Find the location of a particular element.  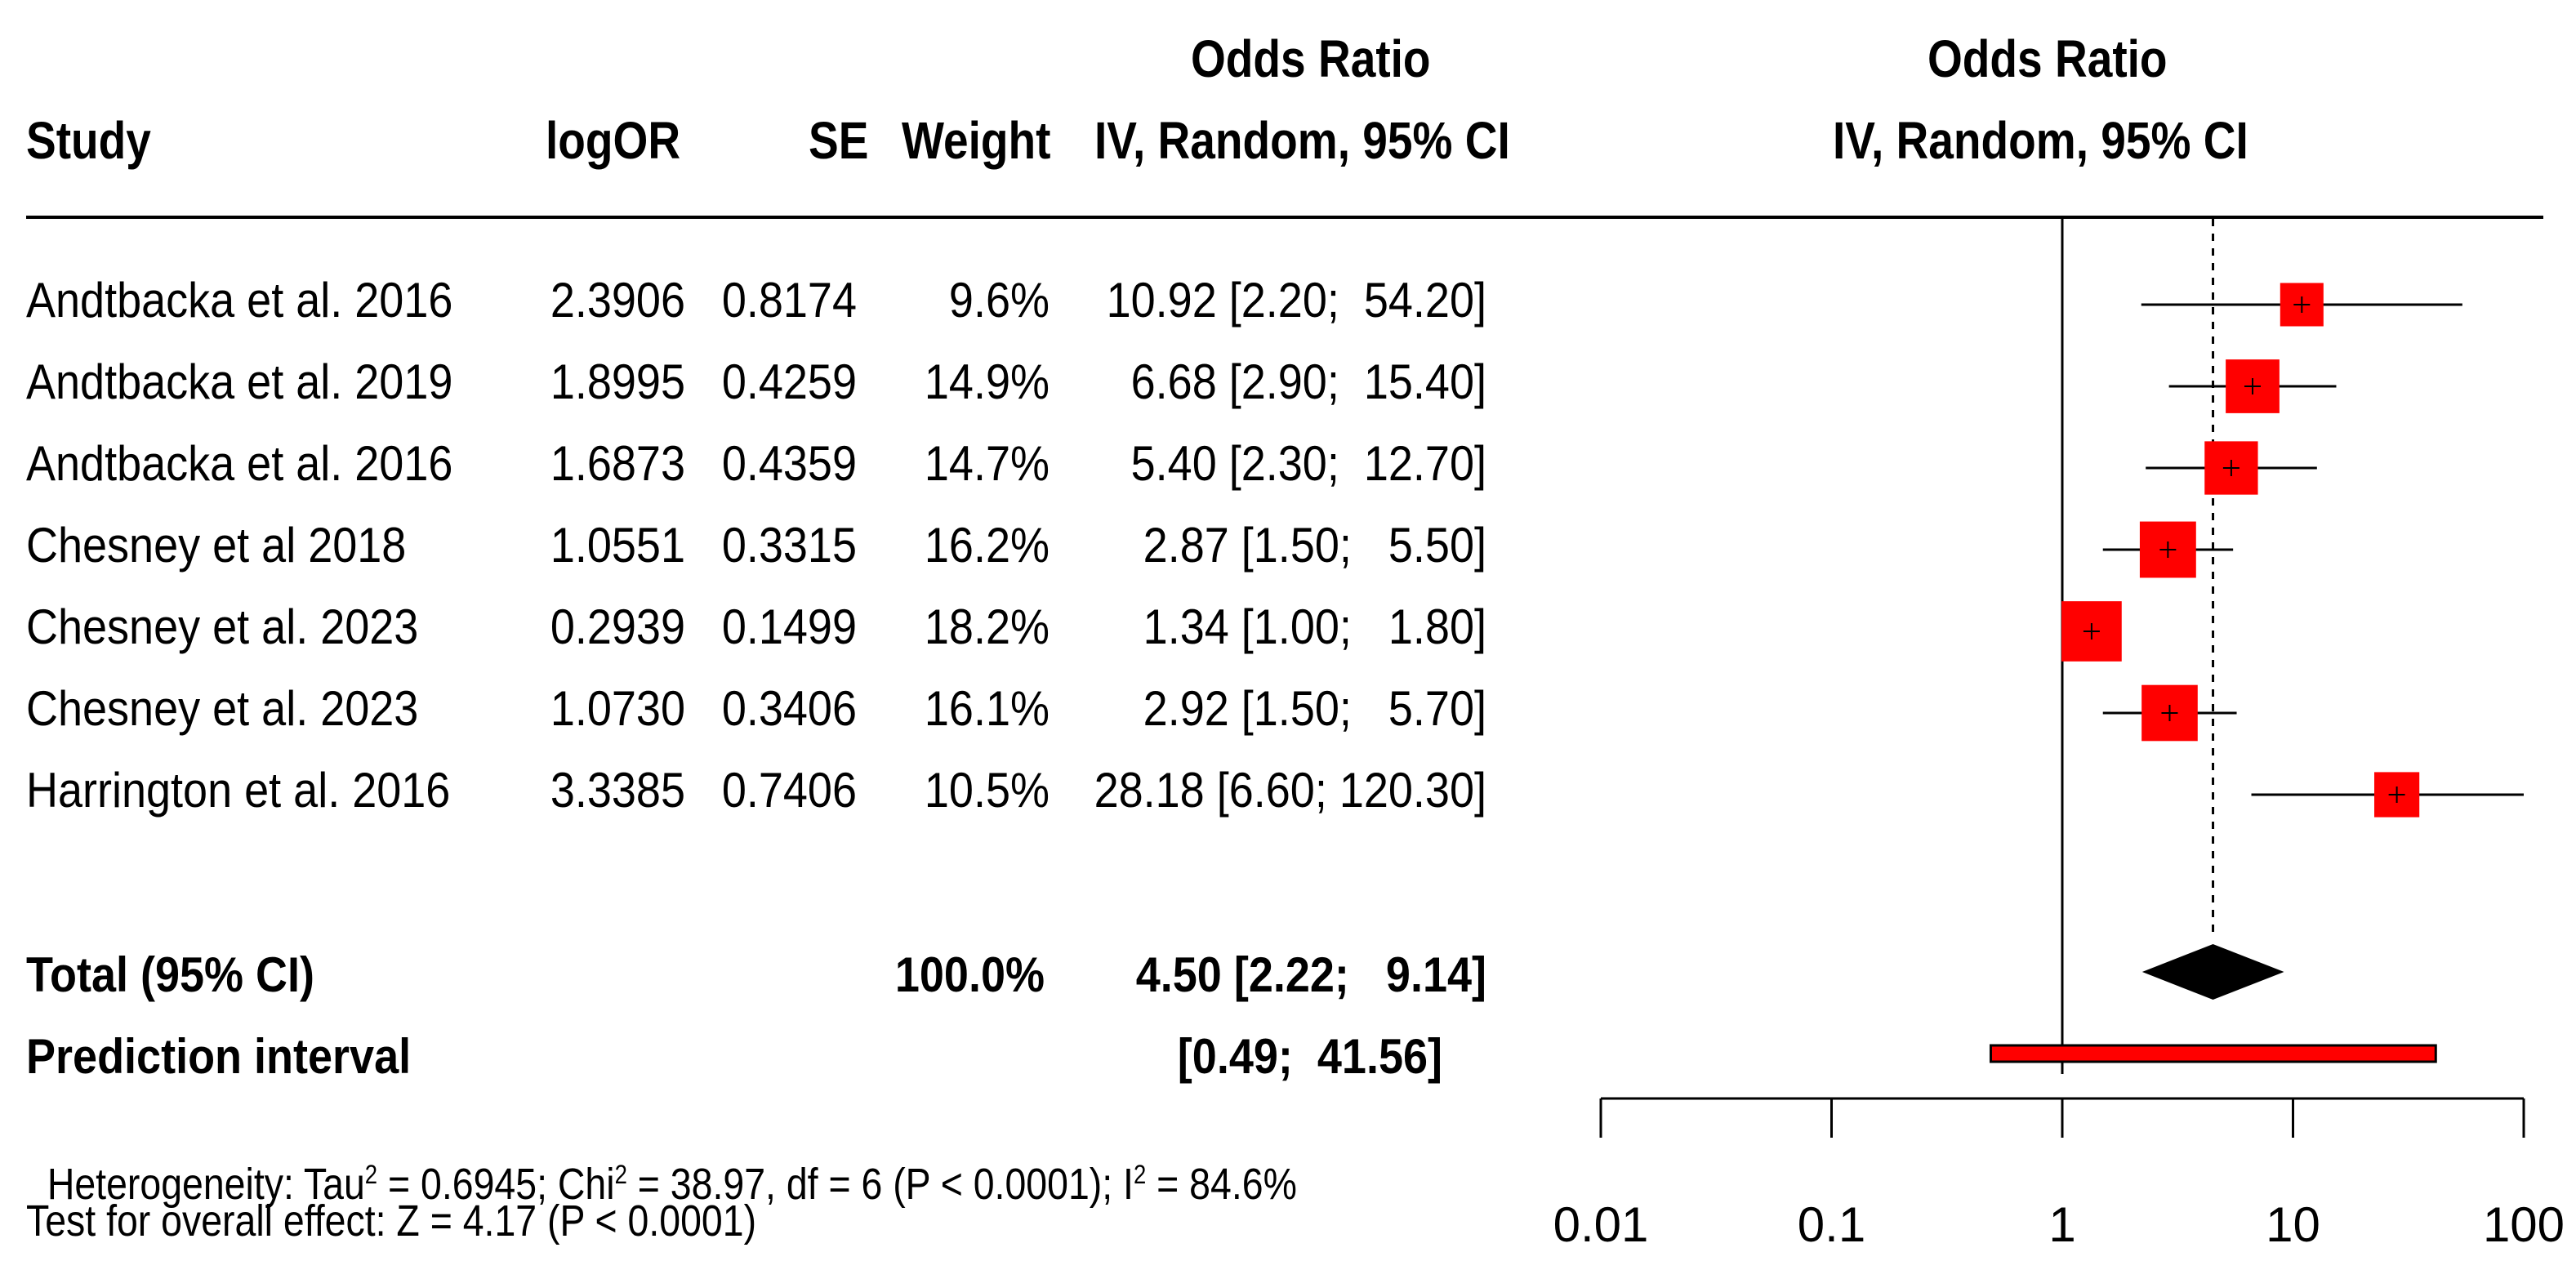

study-name: Chesney et al 2018 is located at coordinates (216, 546).